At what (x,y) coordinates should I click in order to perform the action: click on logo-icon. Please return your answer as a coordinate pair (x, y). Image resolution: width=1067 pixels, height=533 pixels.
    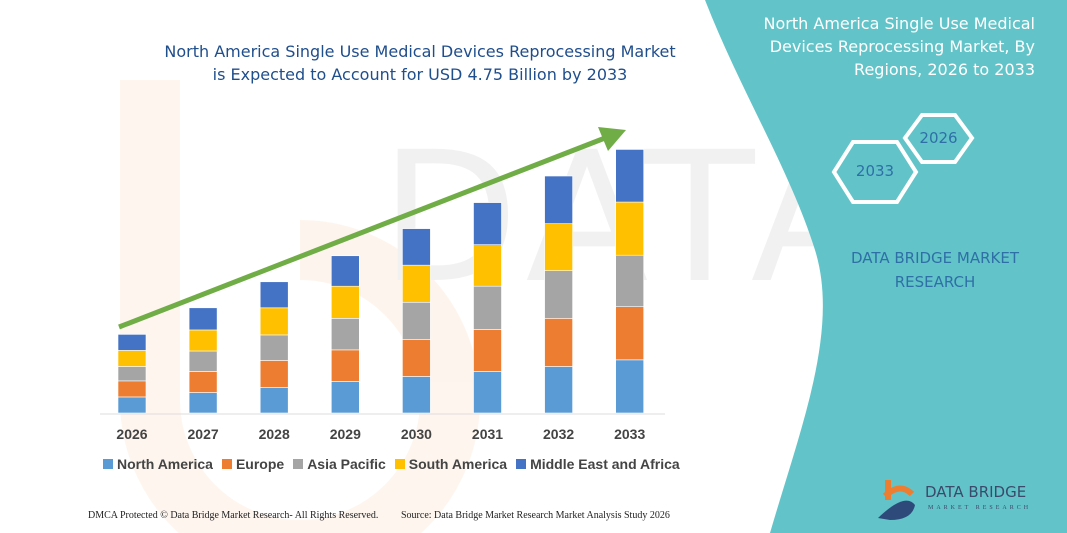
    Looking at the image, I should click on (896, 500).